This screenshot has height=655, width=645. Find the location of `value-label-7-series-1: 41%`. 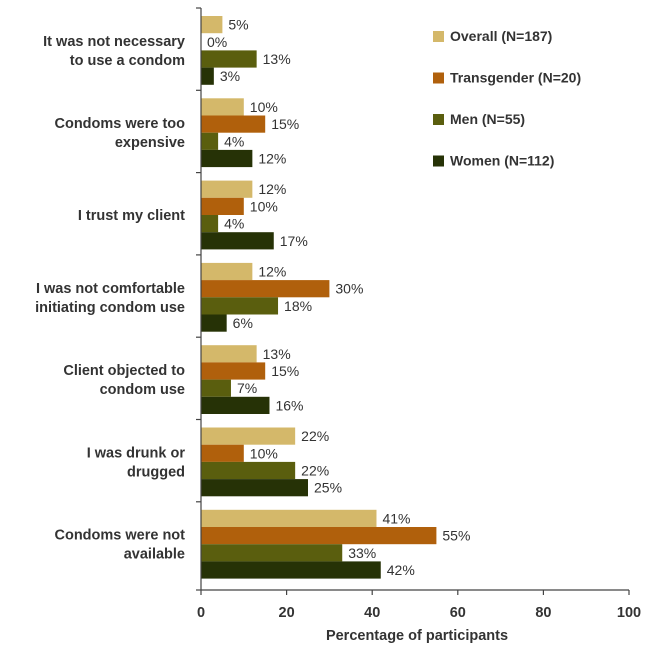

value-label-7-series-1: 41% is located at coordinates (396, 518).